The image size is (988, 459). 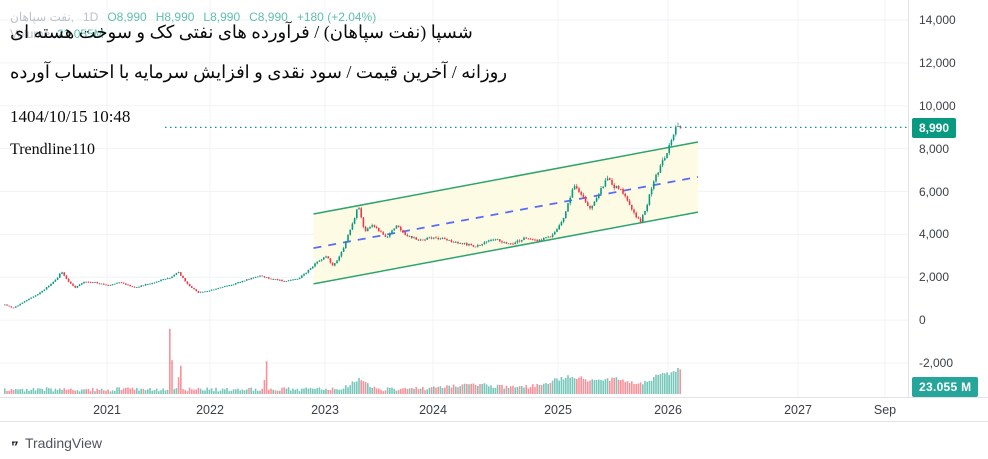 I want to click on price-axis-label: 0, so click(x=922, y=320).